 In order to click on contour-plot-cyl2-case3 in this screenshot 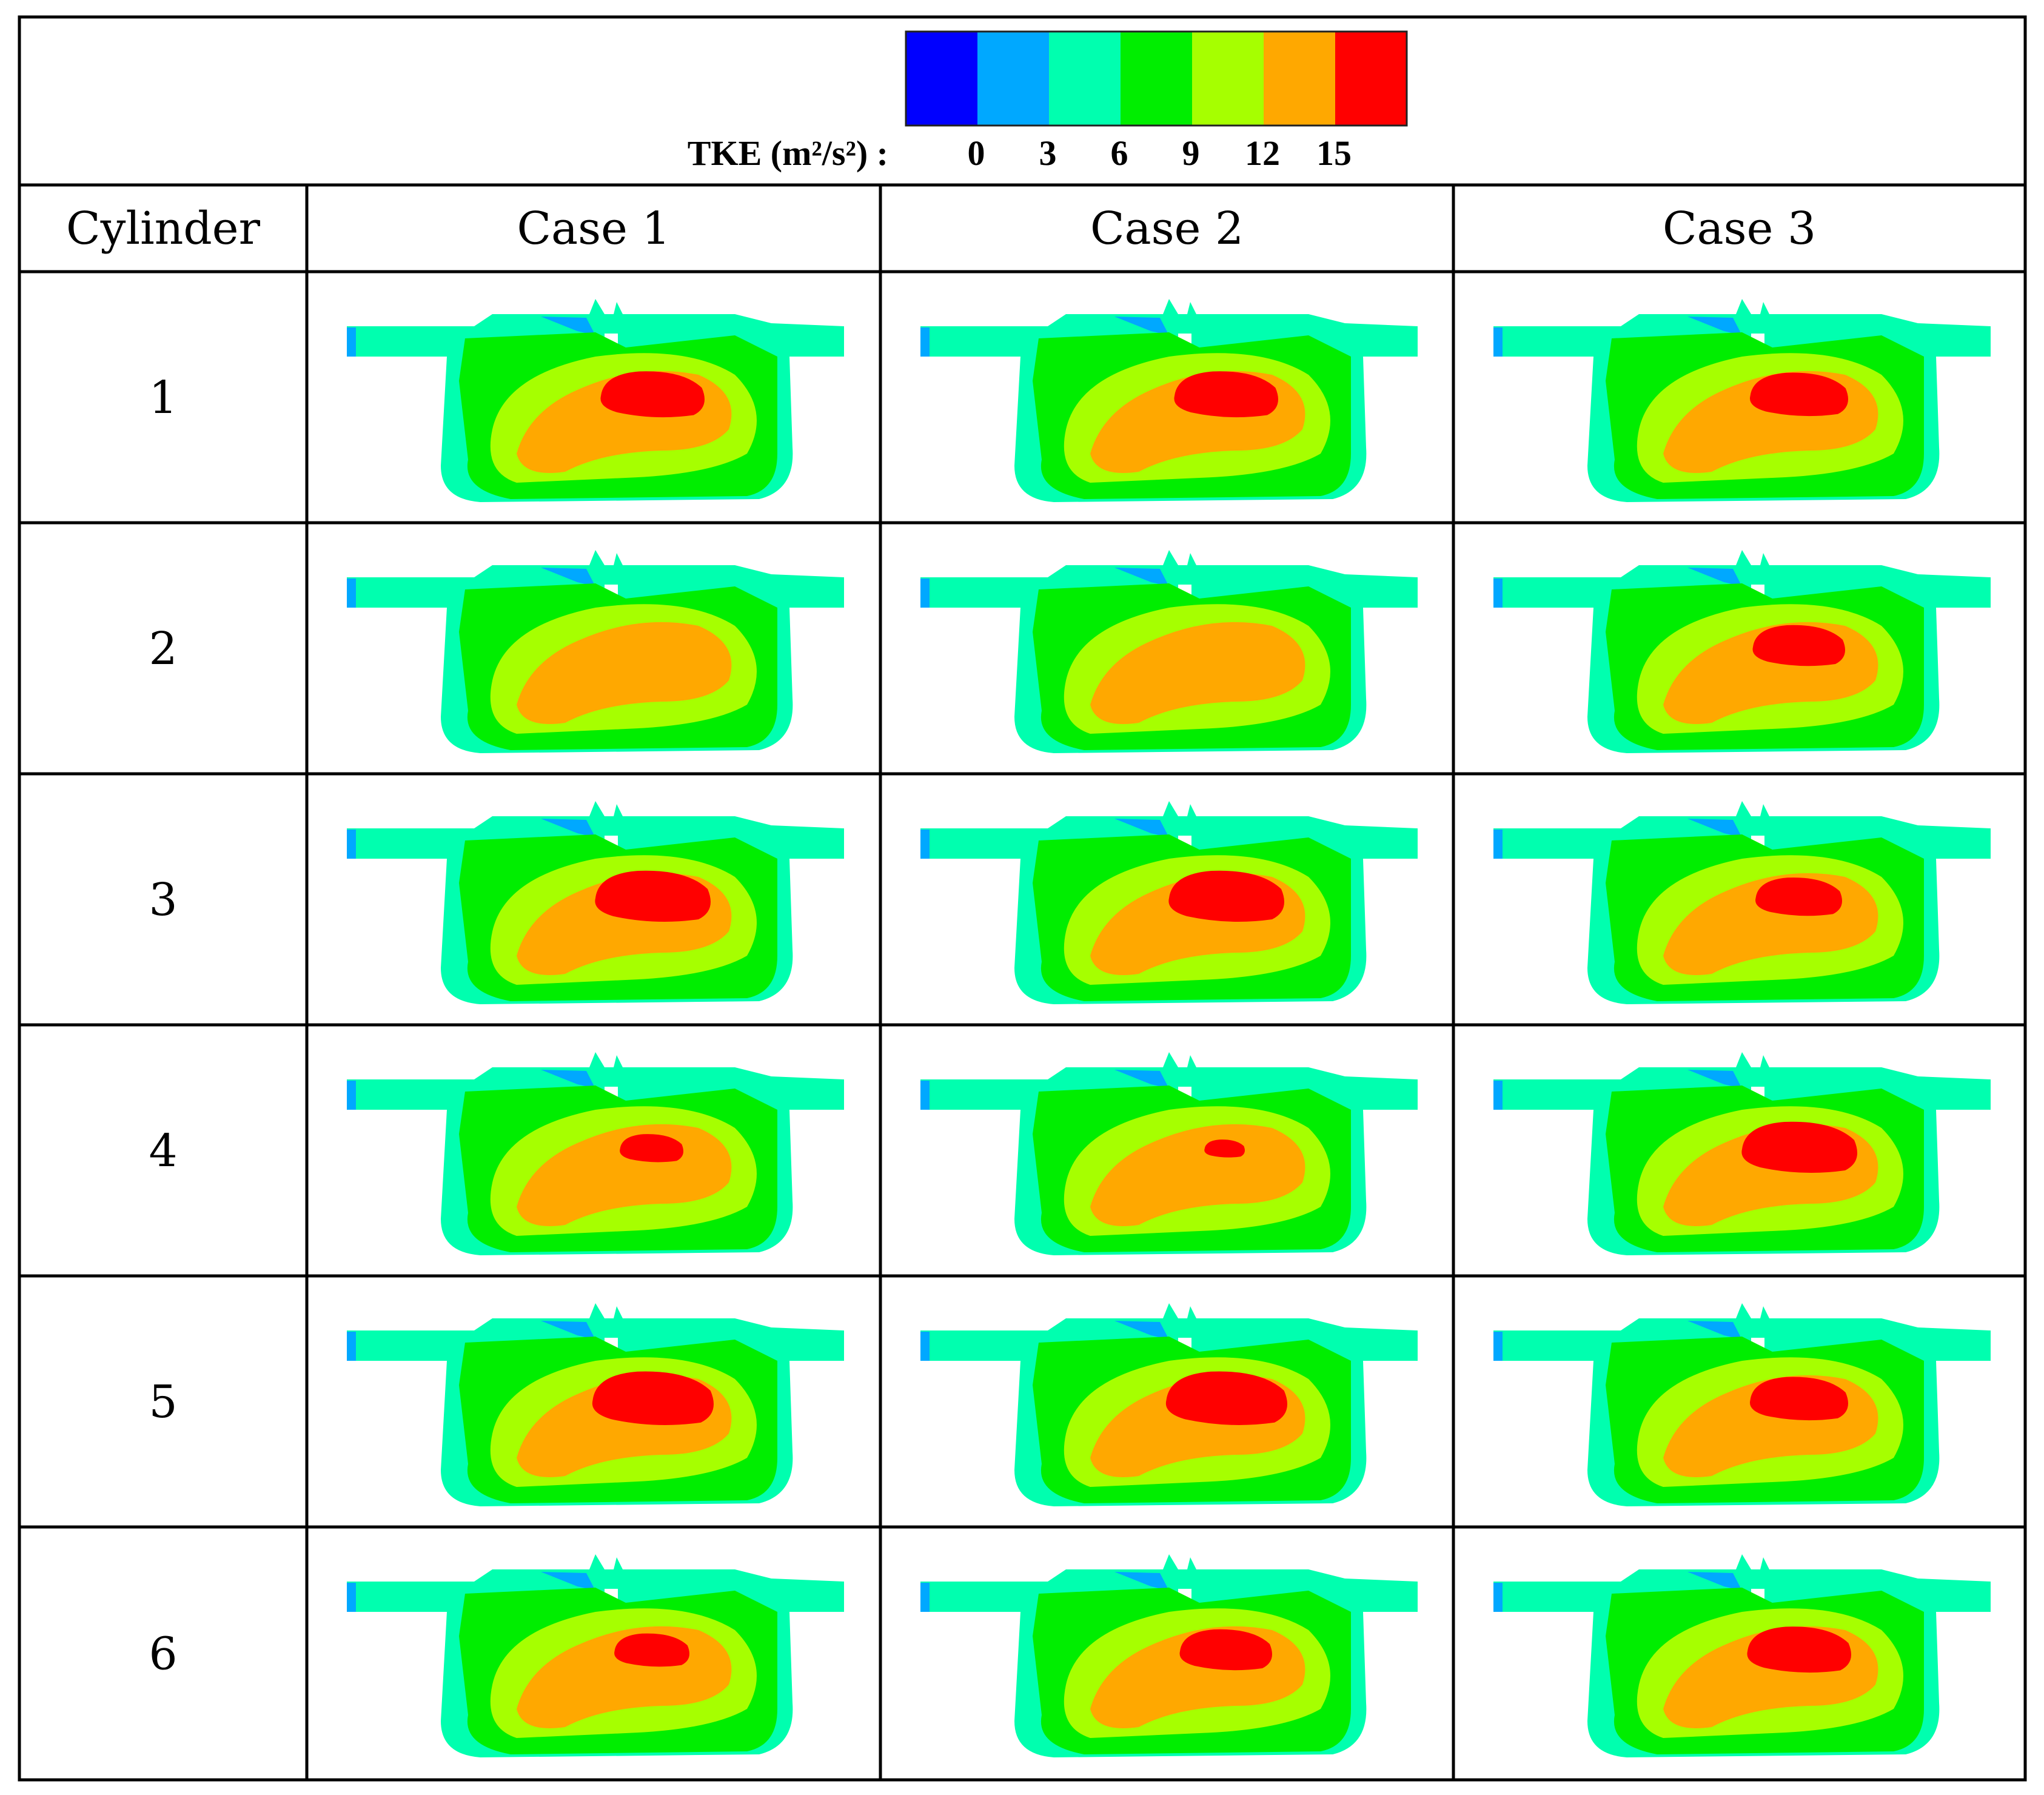, I will do `click(1742, 651)`.